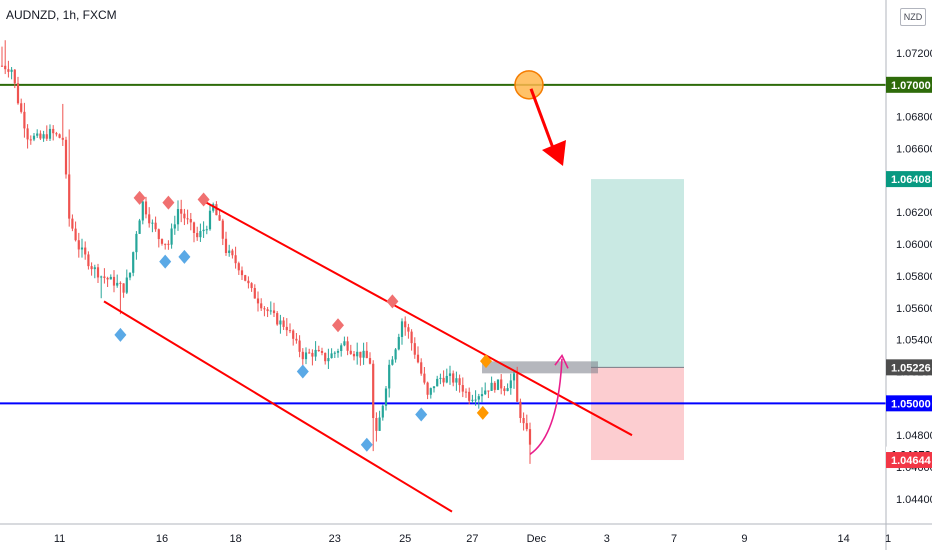 Image resolution: width=932 pixels, height=550 pixels. Describe the element at coordinates (235, 539) in the screenshot. I see `time-tick-label: 18` at that location.